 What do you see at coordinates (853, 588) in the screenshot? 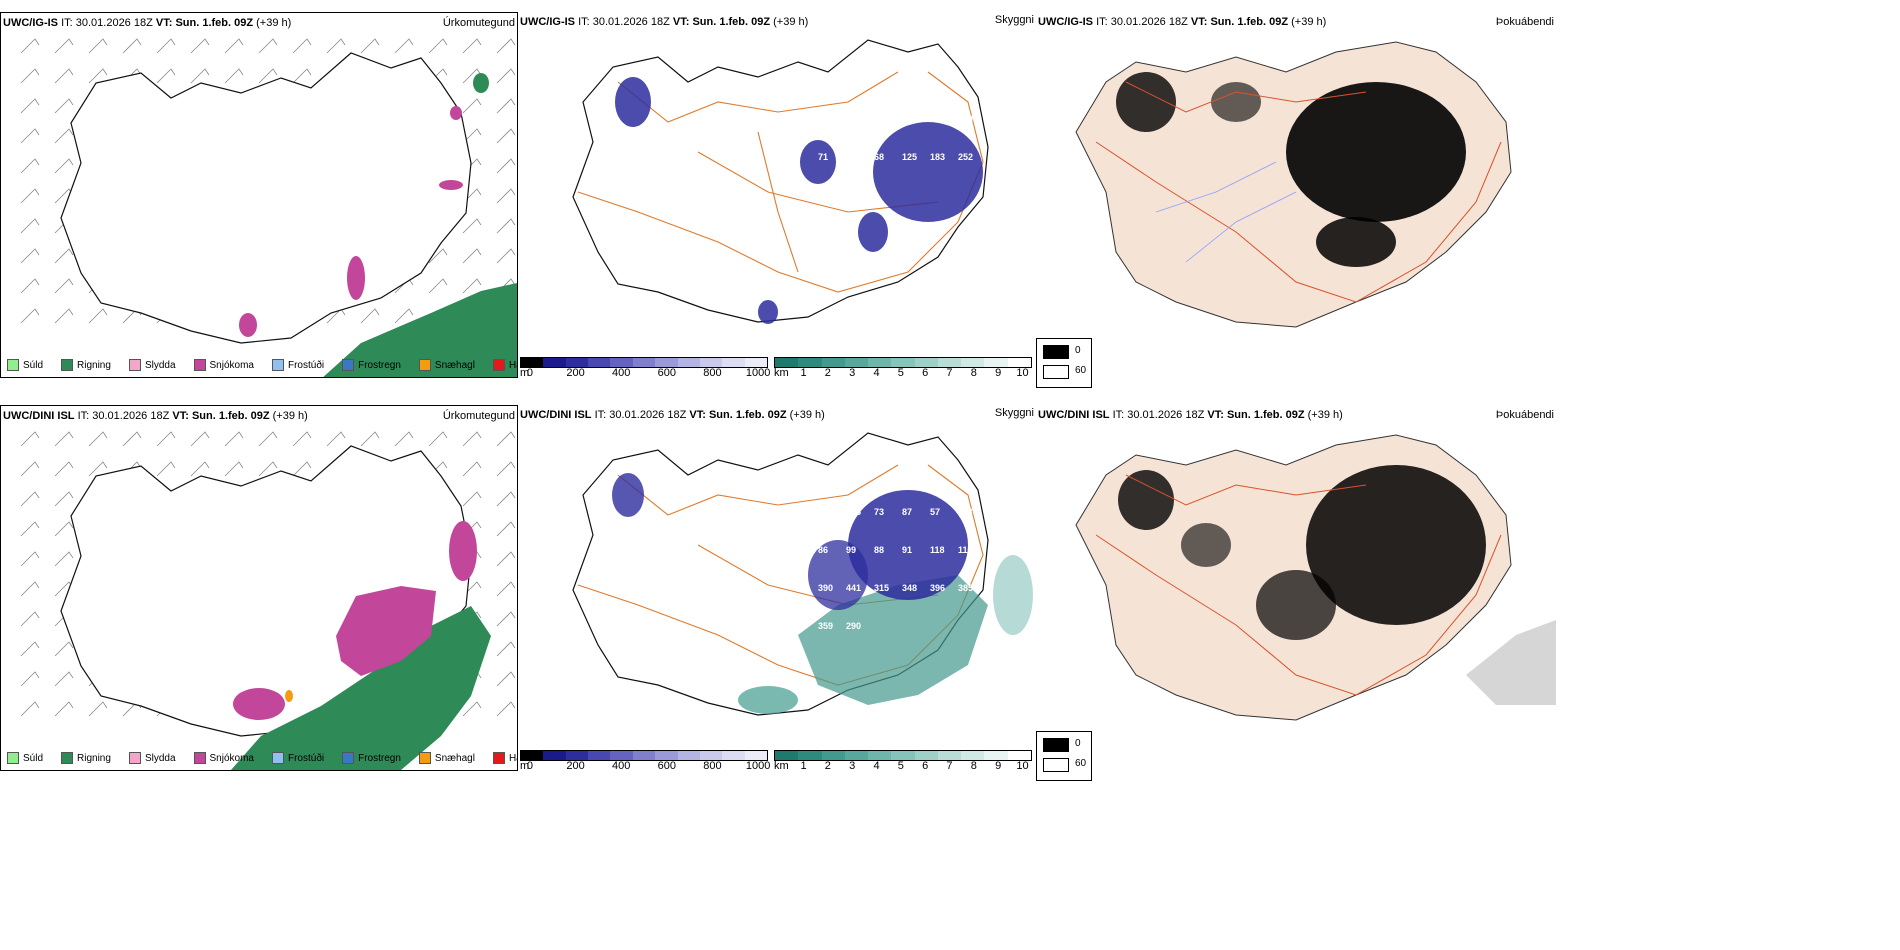
I see `visibility-label: 441` at bounding box center [853, 588].